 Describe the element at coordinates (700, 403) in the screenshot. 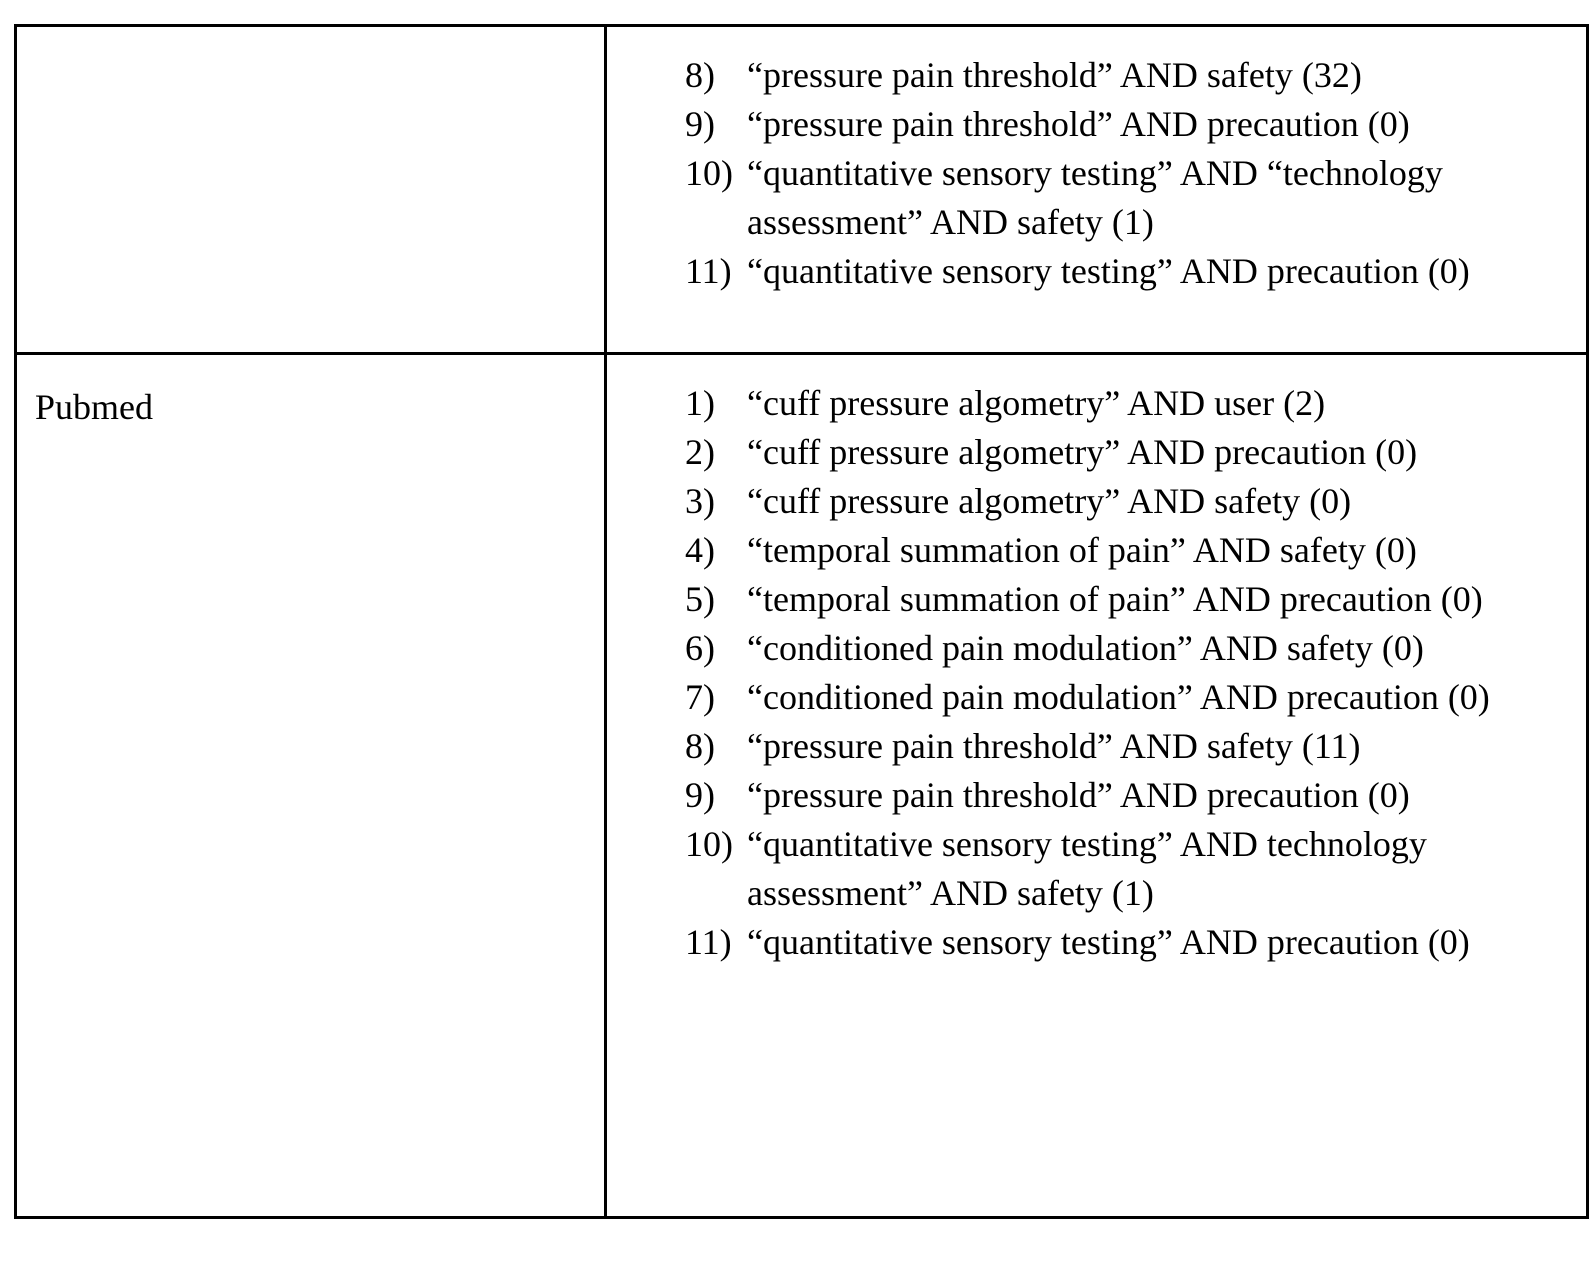

I see `item-number: 1)` at that location.